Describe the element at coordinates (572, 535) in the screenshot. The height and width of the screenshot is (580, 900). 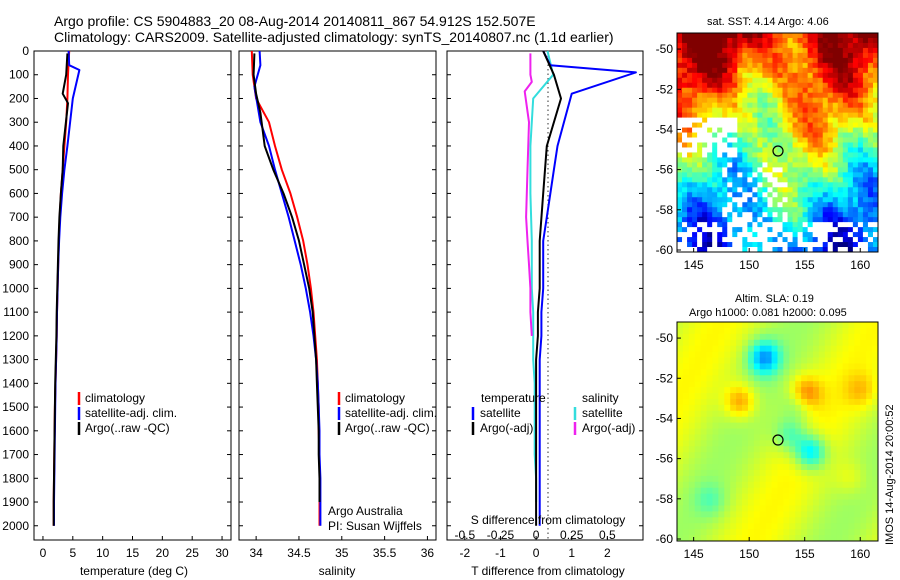
I see `s-tick-label: 0.25` at that location.